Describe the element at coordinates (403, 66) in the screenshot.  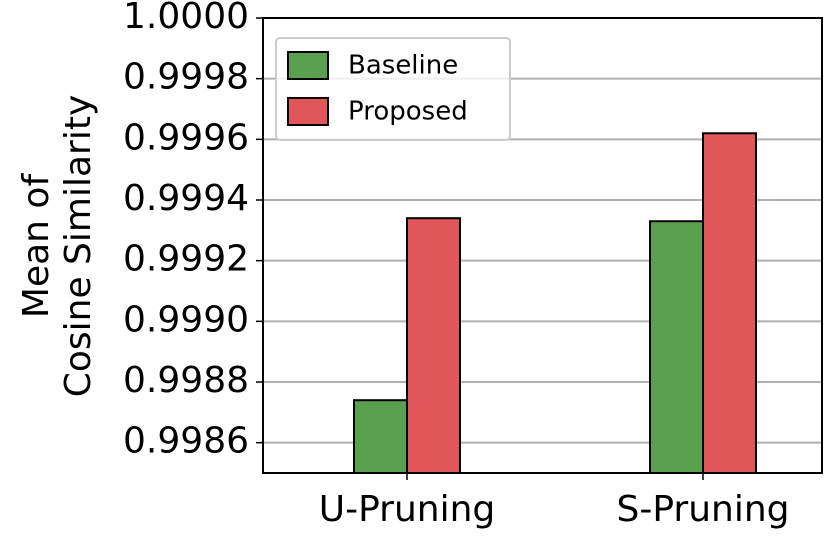
I see `legend-label: Baseline` at that location.